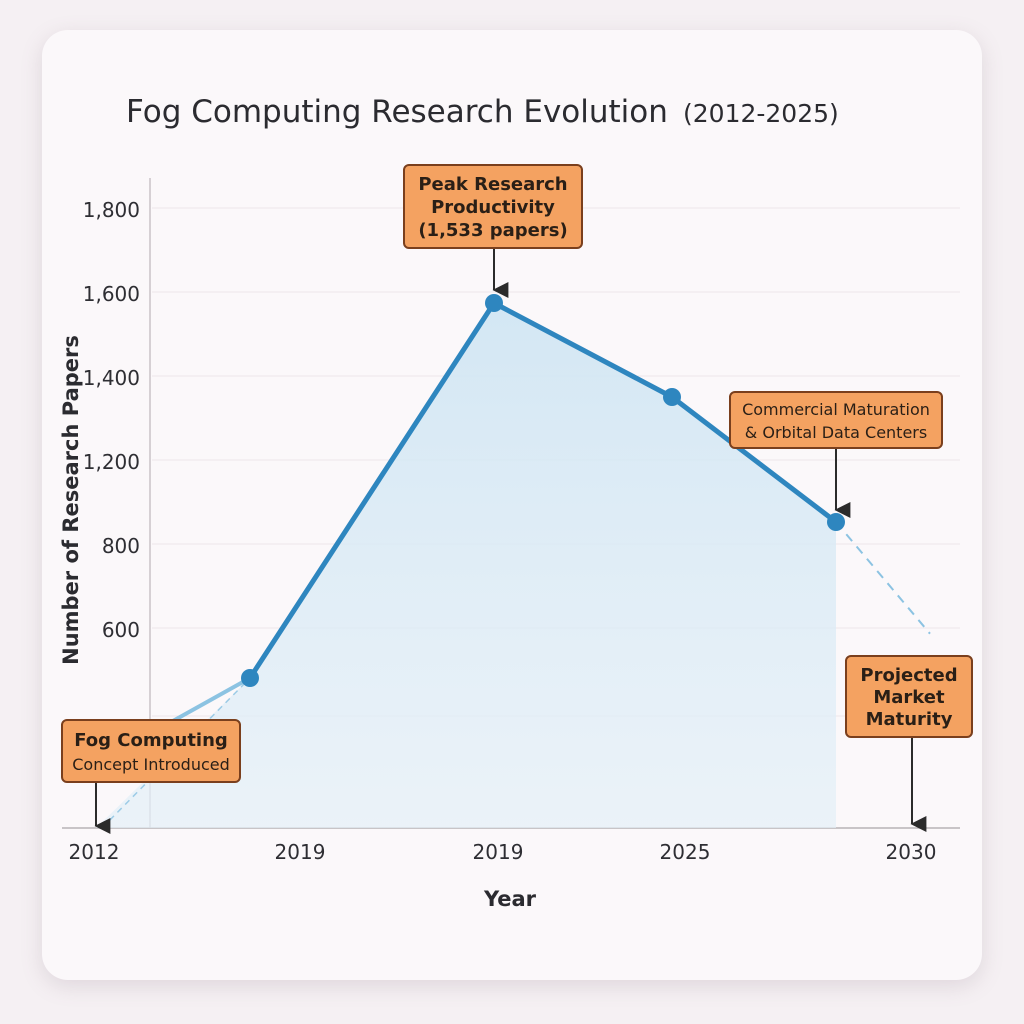 This screenshot has width=1024, height=1024. I want to click on data-point-2016, so click(250, 678).